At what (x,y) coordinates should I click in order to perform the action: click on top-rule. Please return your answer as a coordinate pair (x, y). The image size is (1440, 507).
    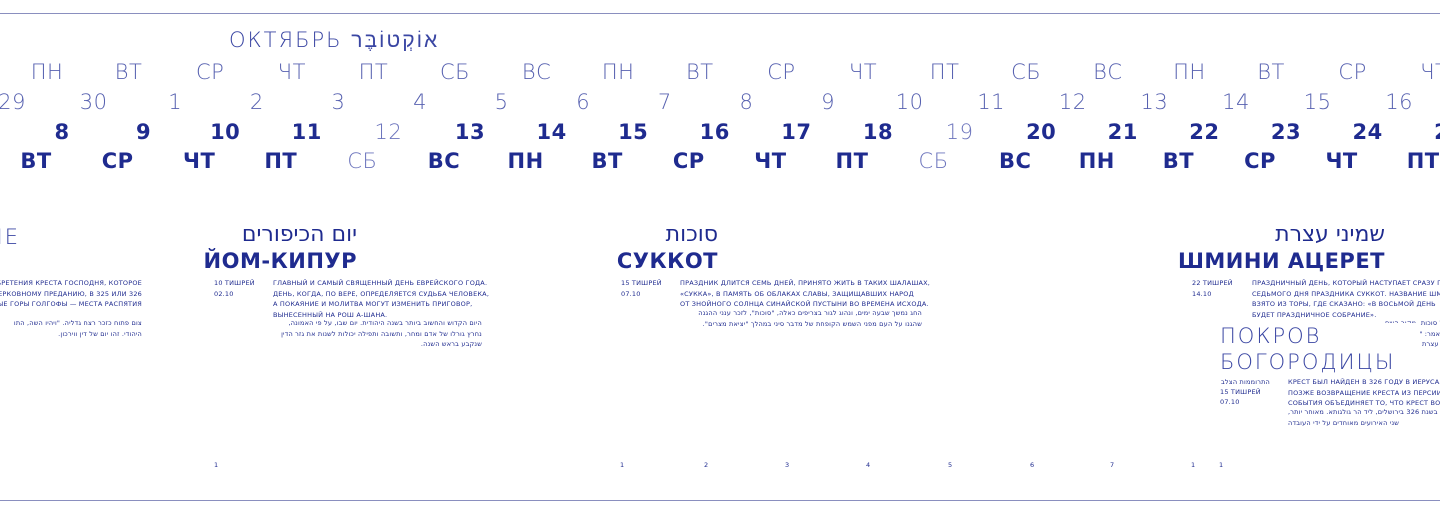
    Looking at the image, I should click on (720, 13).